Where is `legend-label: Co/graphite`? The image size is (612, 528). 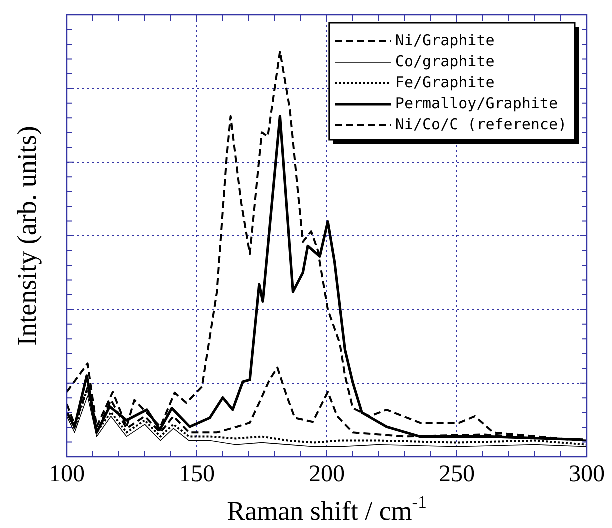 legend-label: Co/graphite is located at coordinates (445, 61).